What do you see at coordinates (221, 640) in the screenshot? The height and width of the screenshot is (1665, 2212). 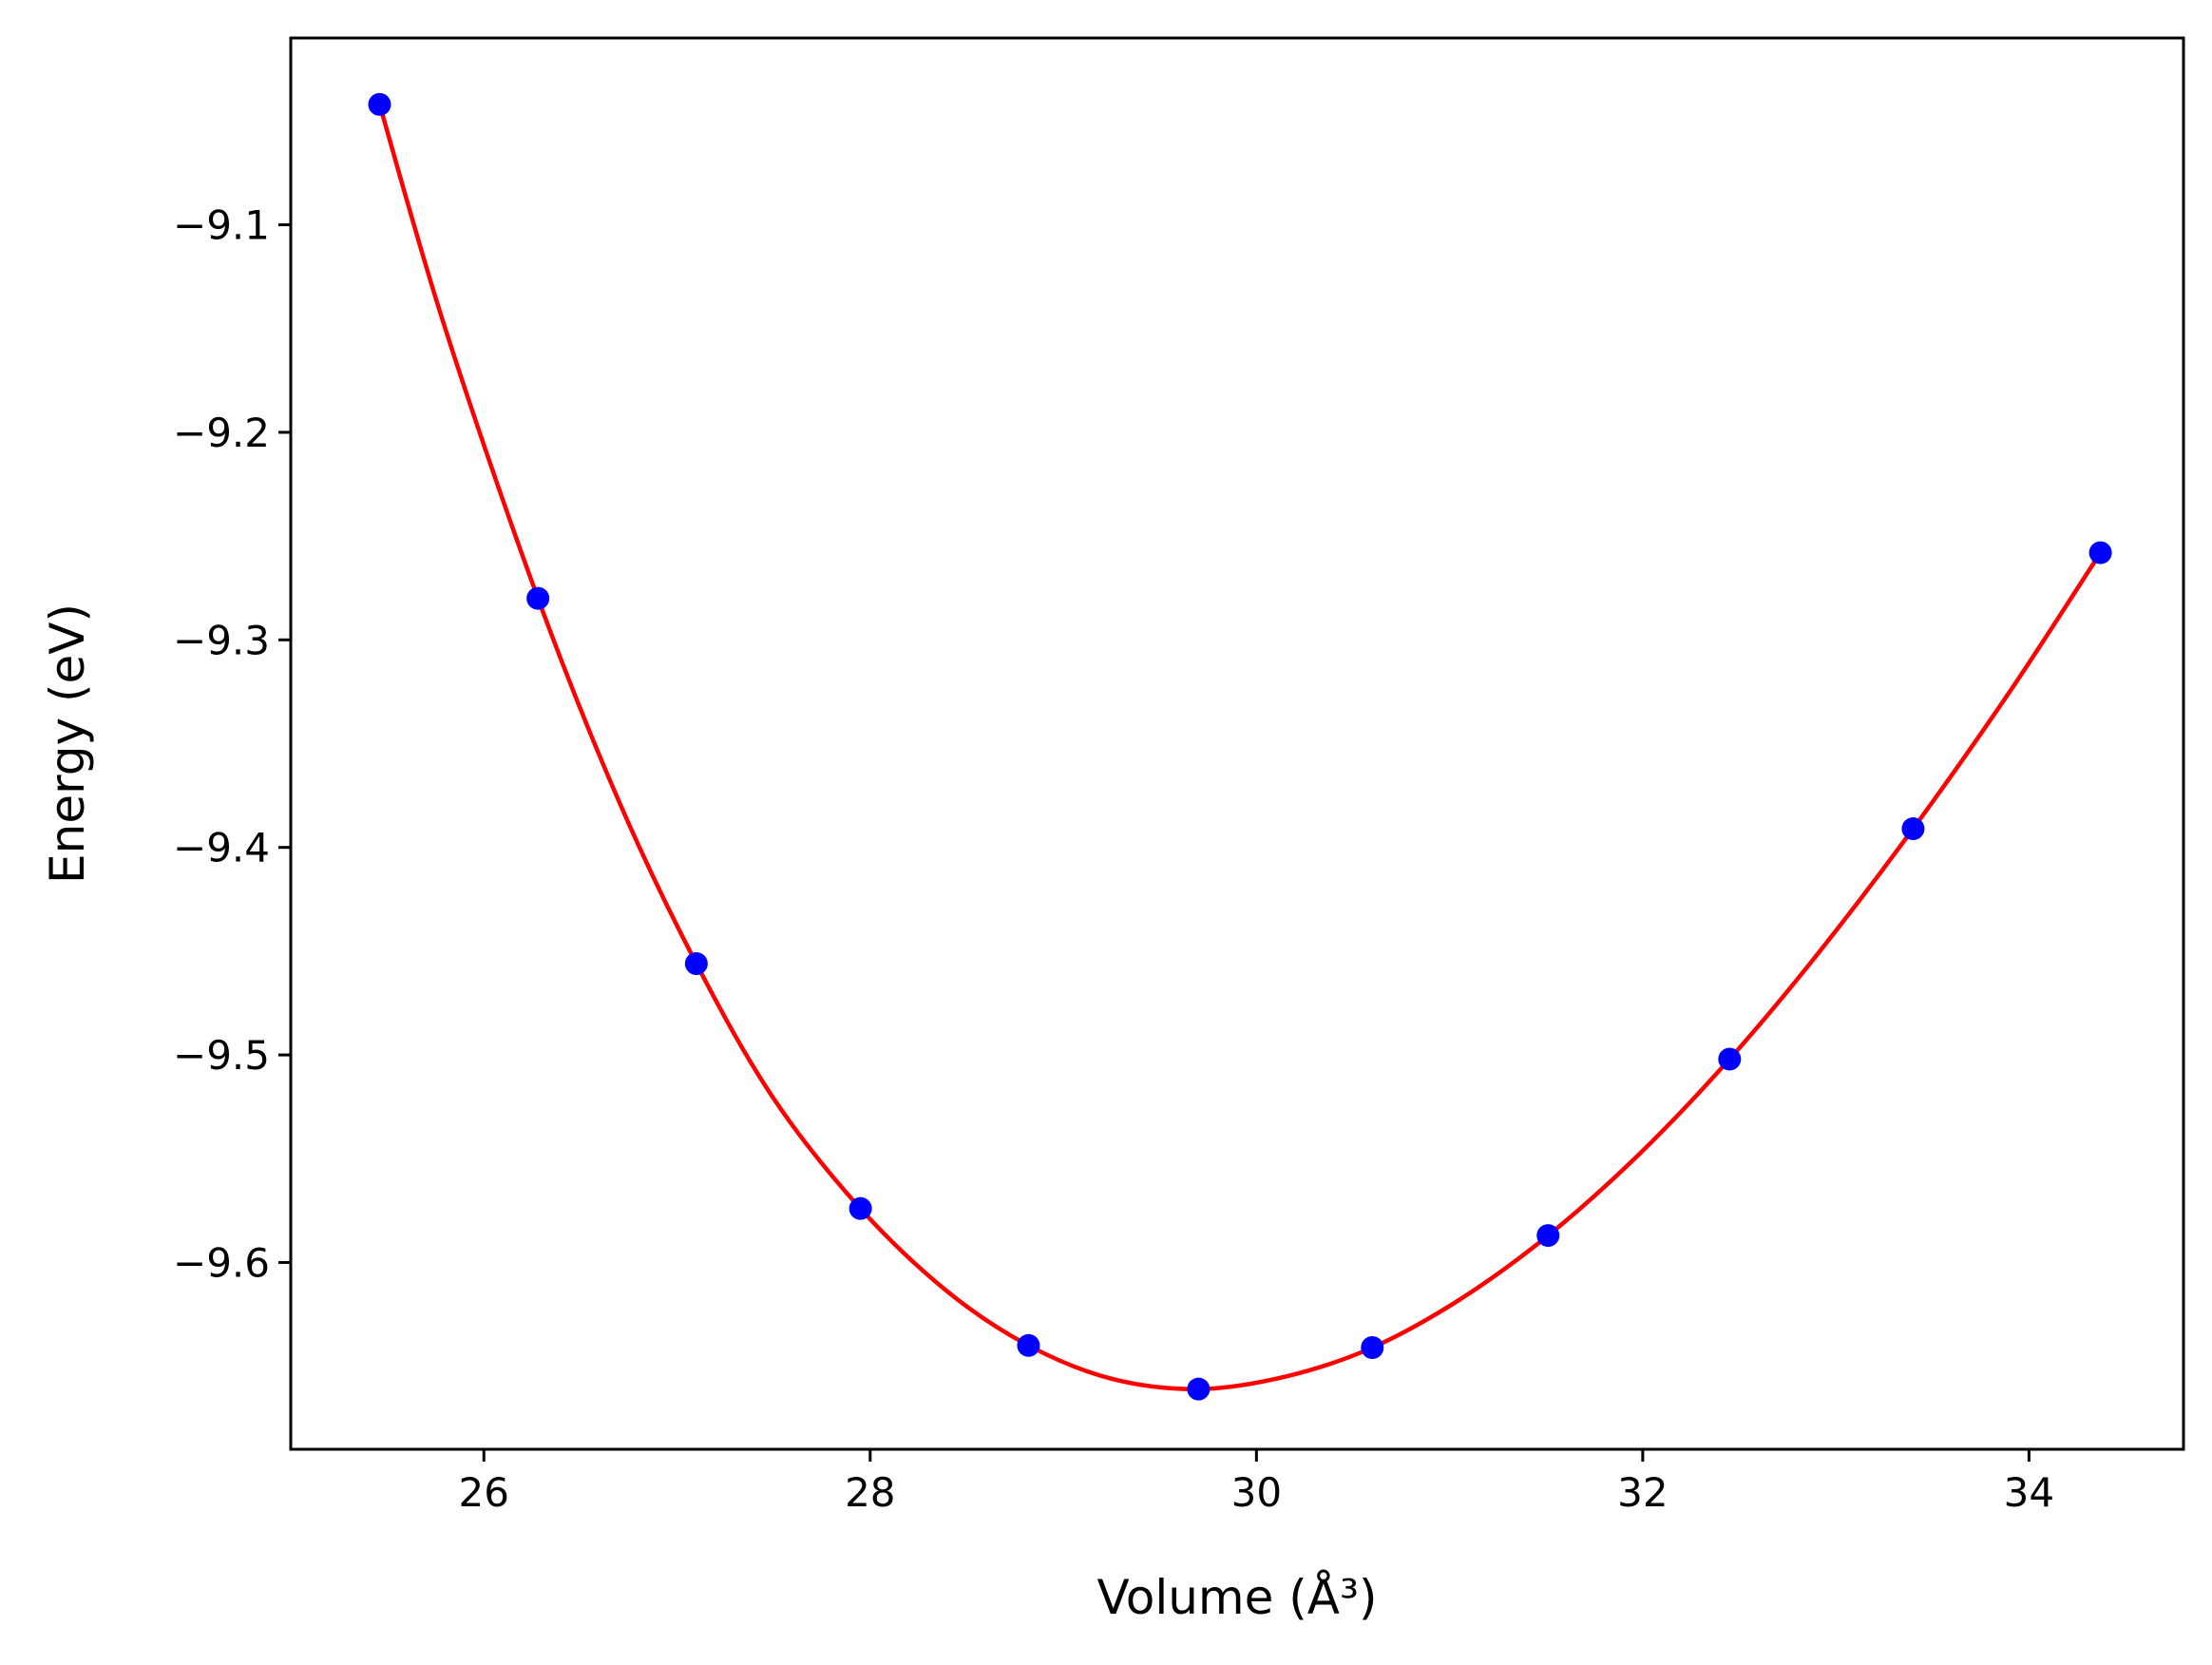 I see `y-tick-label: −9.3` at bounding box center [221, 640].